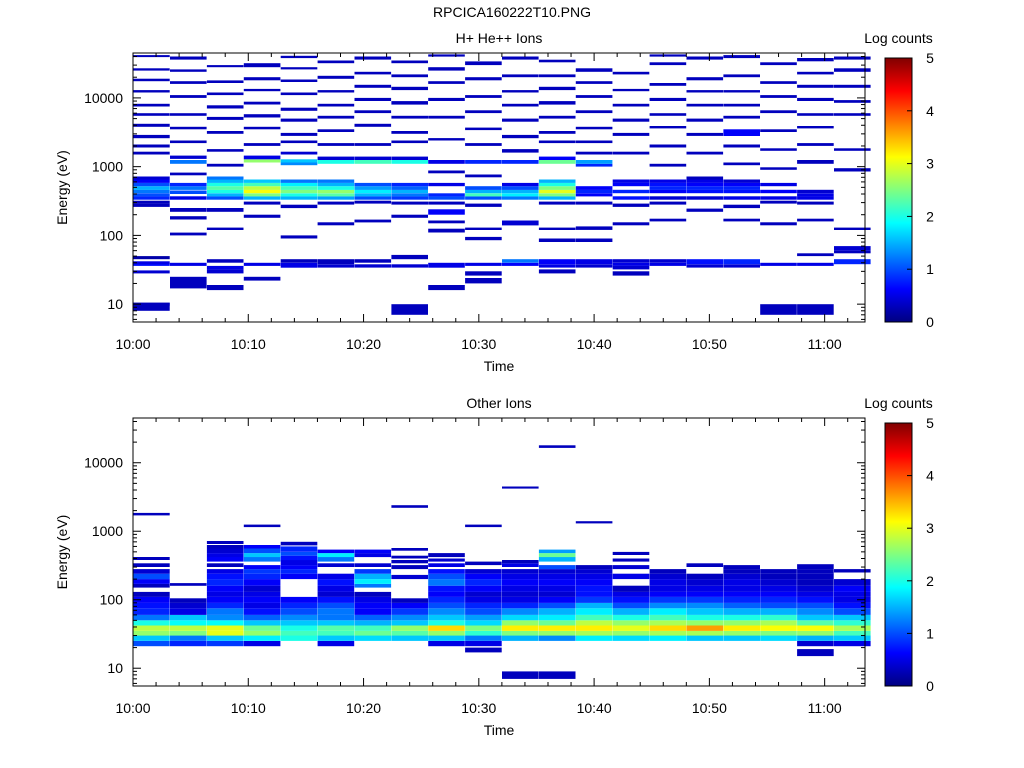 This screenshot has width=1024, height=768. I want to click on x-tick-label: 10:50, so click(709, 708).